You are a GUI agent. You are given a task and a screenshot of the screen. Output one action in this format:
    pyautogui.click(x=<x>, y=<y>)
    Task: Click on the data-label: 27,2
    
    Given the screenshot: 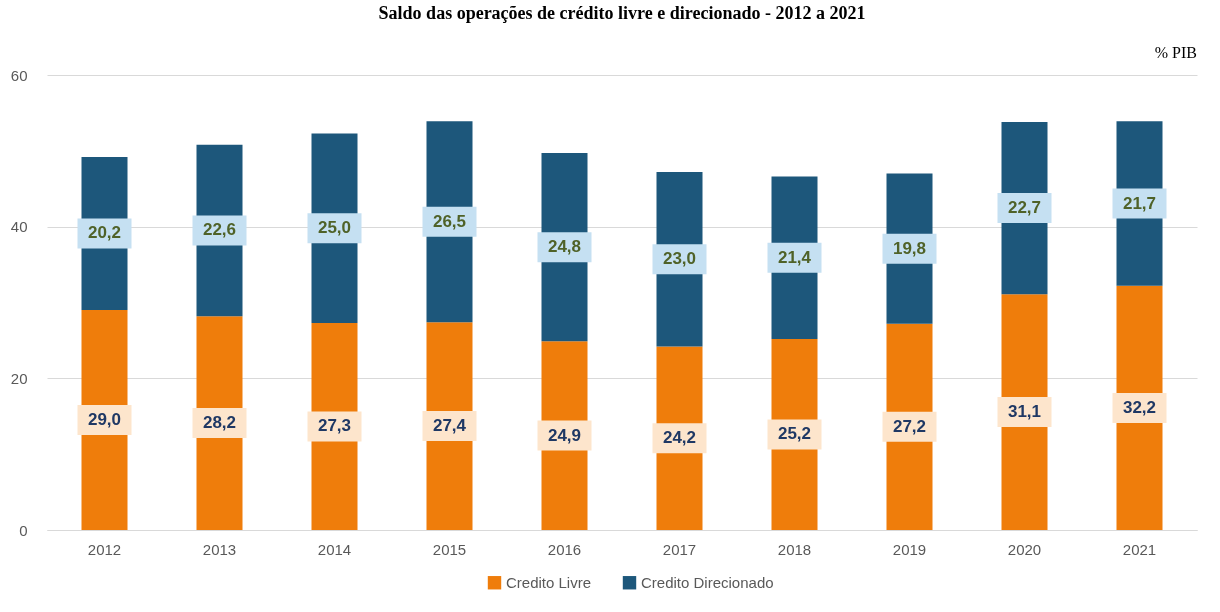 What is the action you would take?
    pyautogui.click(x=909, y=426)
    